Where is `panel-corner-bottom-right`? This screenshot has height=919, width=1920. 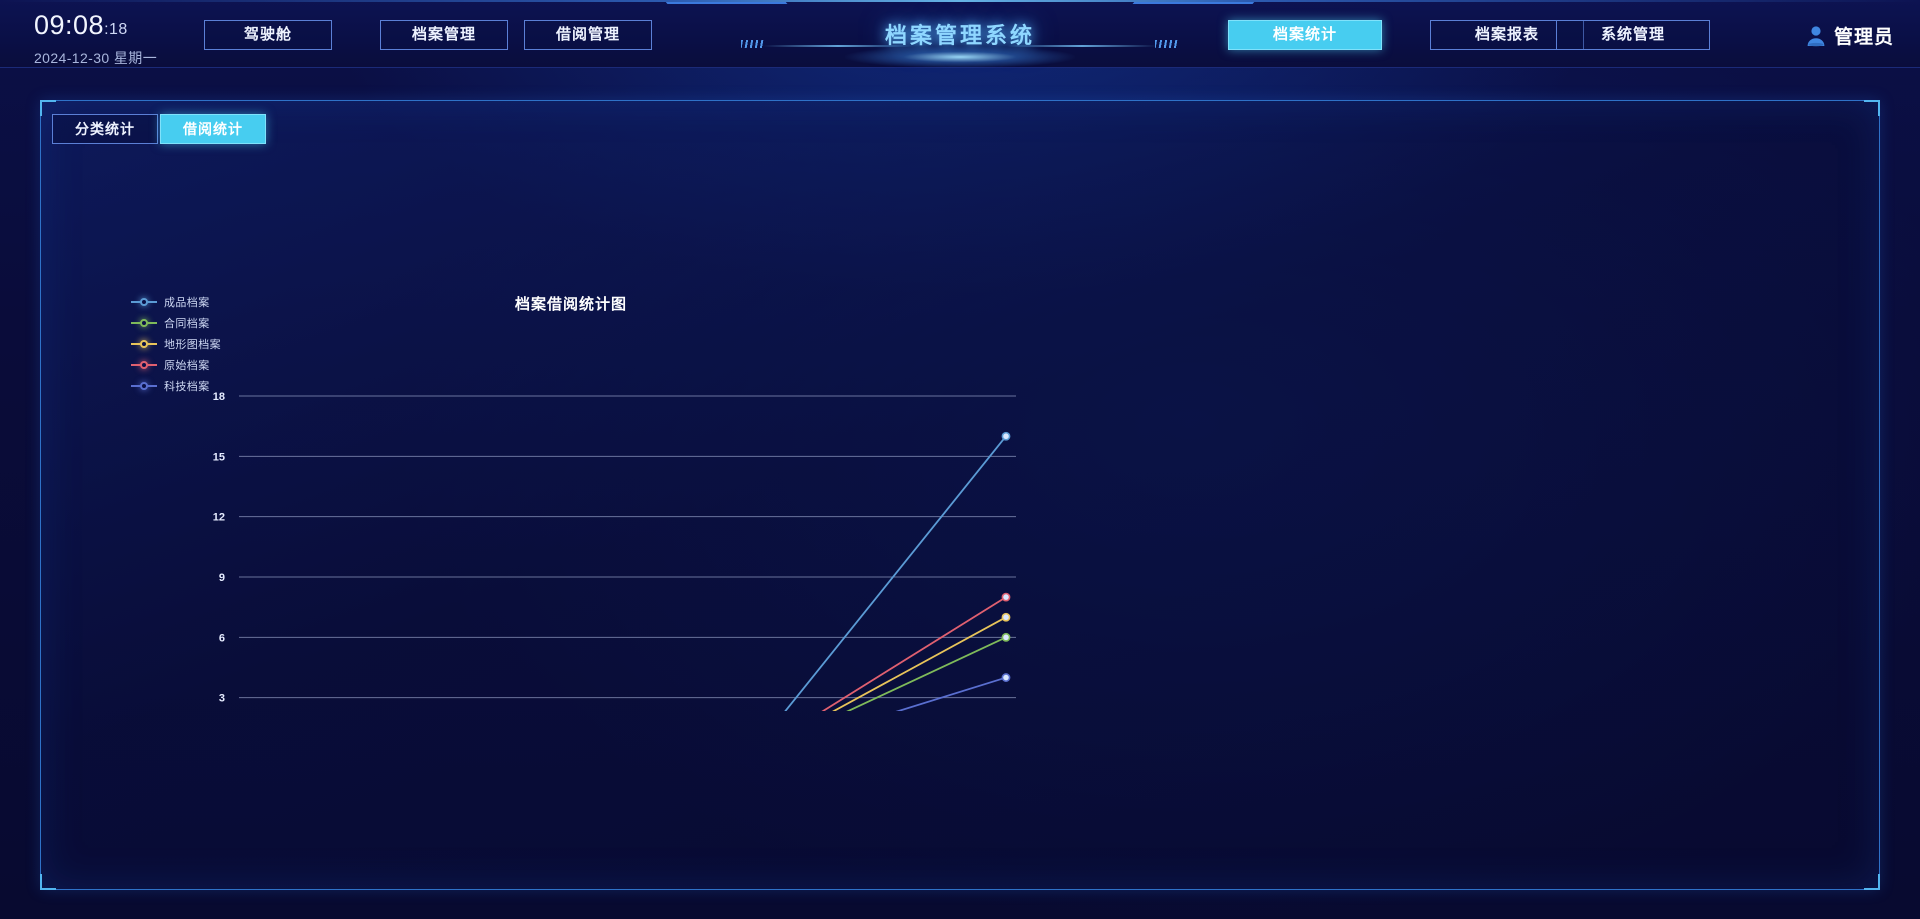 panel-corner-bottom-right is located at coordinates (1872, 882).